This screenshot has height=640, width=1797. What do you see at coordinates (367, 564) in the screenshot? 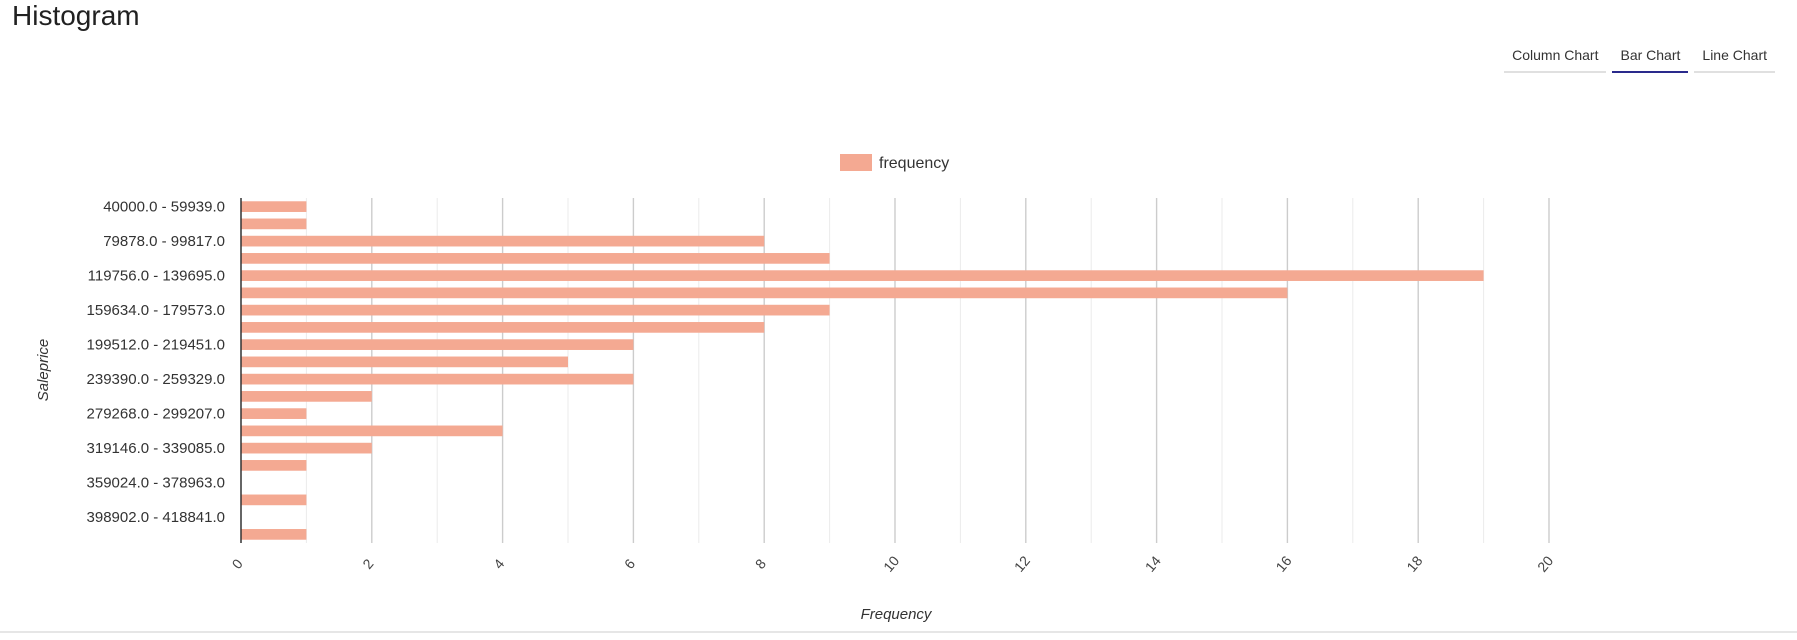
I see `x-tick-label: 2` at bounding box center [367, 564].